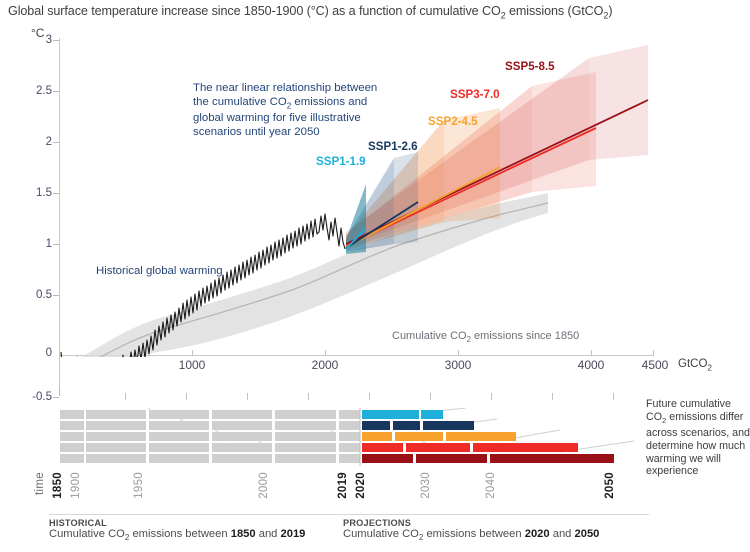  Describe the element at coordinates (159, 271) in the screenshot. I see `annotation-historical-warming: Historical global warming` at that location.